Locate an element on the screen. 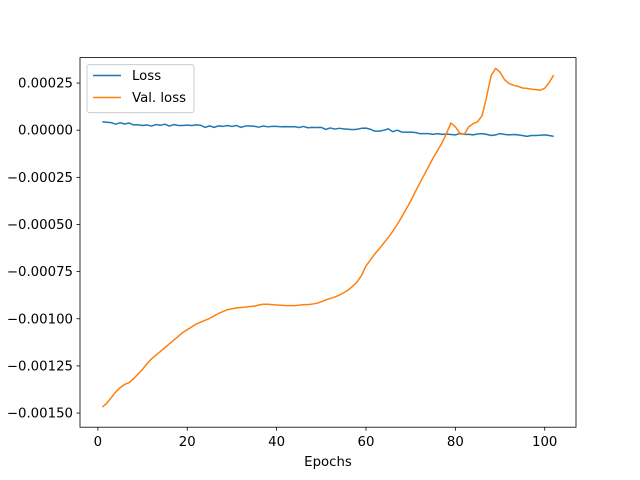  legend-box is located at coordinates (140, 89).